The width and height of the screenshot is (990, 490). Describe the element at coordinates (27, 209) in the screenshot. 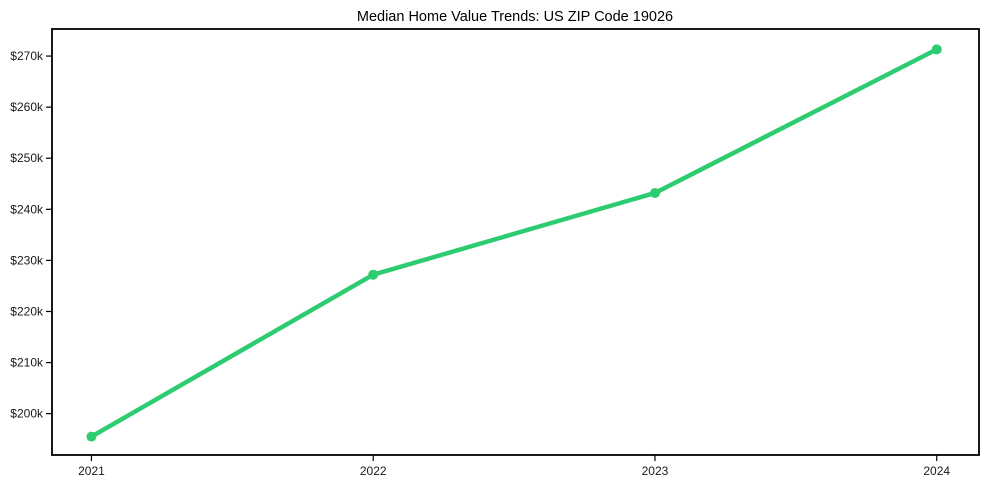

I see `y-tick-label: $240k` at that location.